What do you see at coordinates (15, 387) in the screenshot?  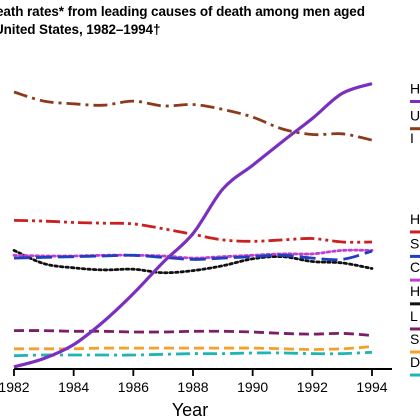 I see `x-tick-label: 1982` at bounding box center [15, 387].